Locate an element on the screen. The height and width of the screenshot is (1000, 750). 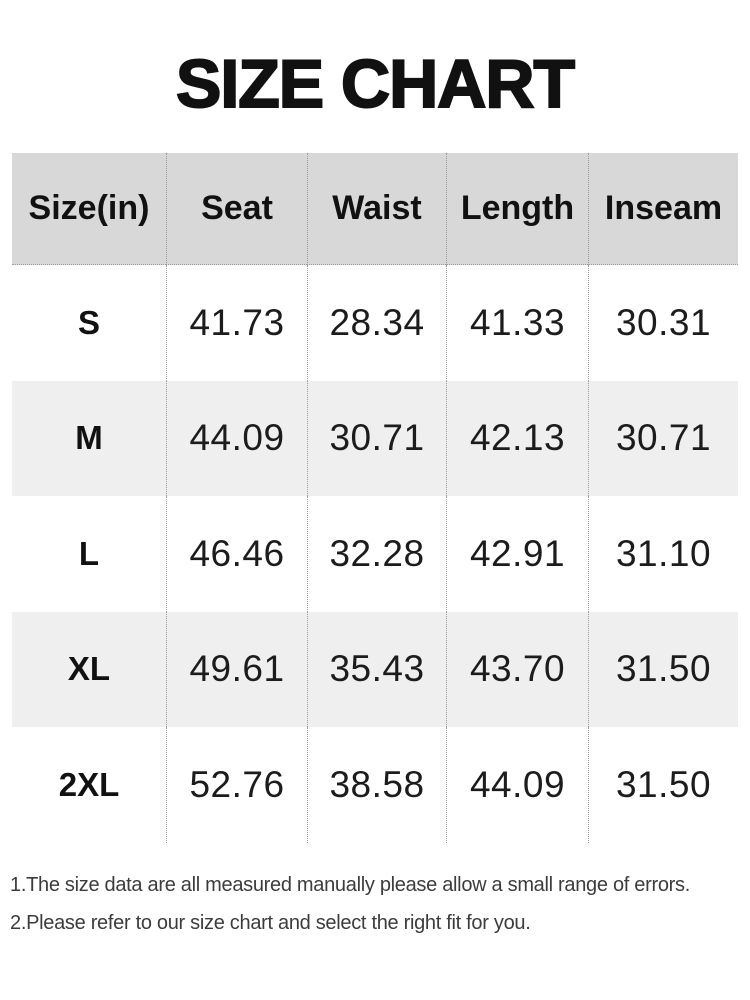
seat-value-m: 44.09 is located at coordinates (236, 438).